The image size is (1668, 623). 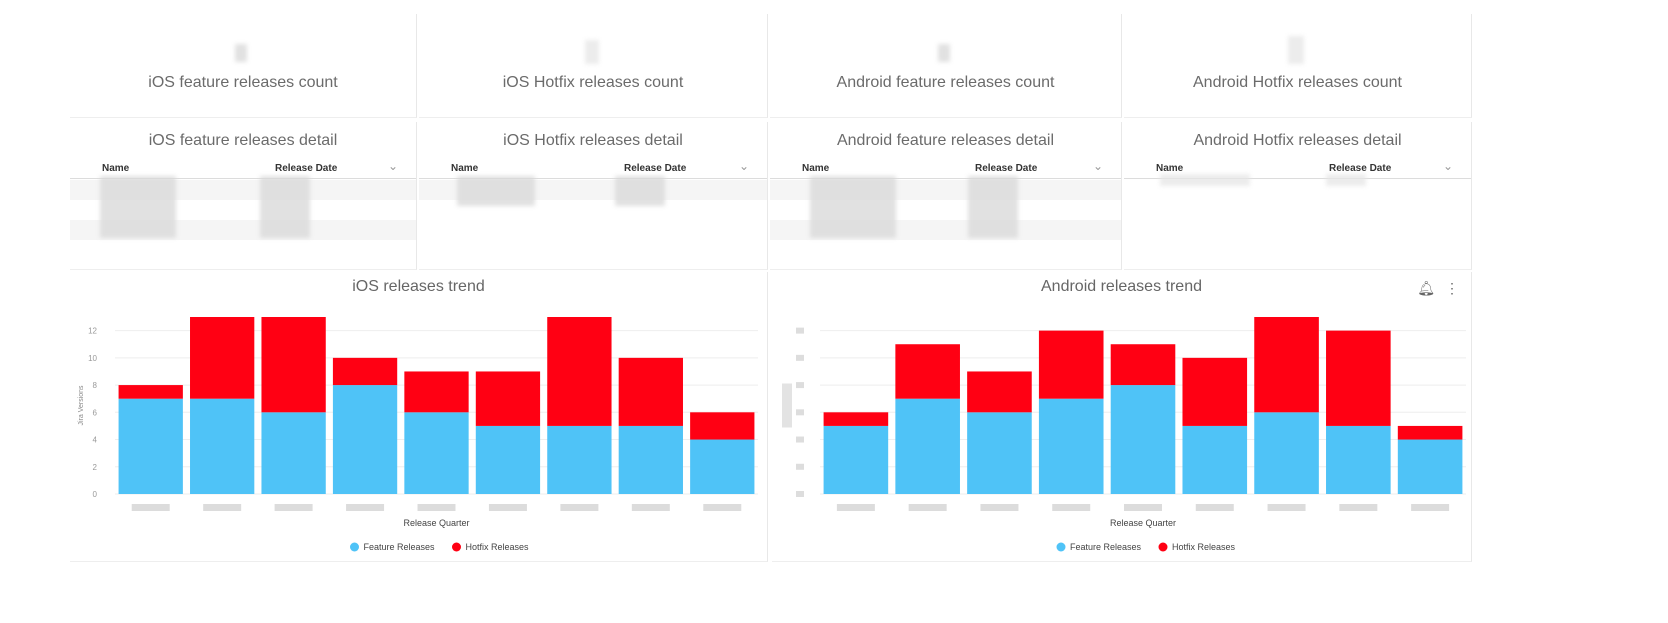 I want to click on chart-menu: 🔔︎ ⋮, so click(x=1433, y=288).